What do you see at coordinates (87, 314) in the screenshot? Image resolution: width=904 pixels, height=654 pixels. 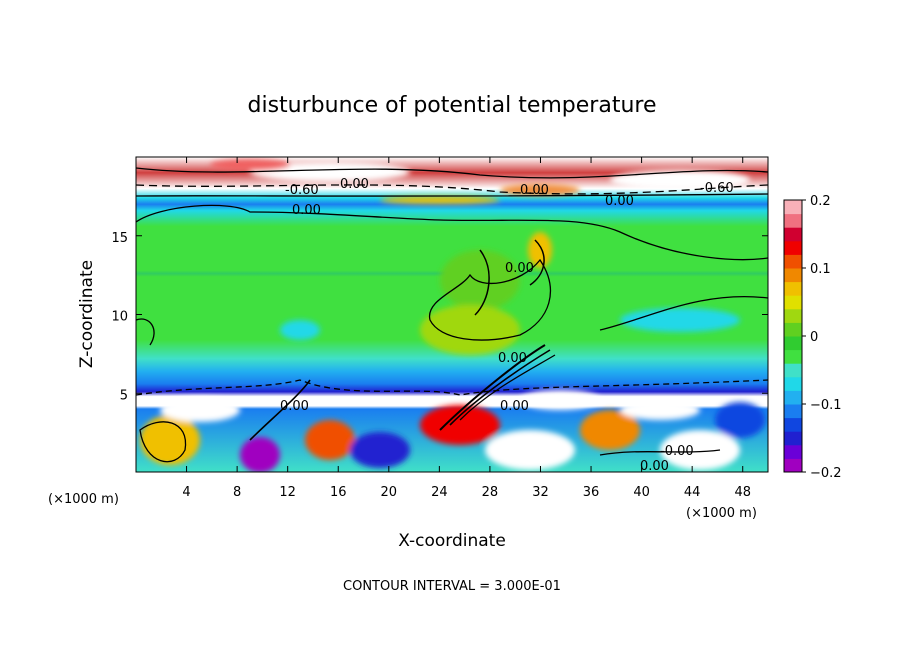 I see `y-axis-title: Z-coordinate` at bounding box center [87, 314].